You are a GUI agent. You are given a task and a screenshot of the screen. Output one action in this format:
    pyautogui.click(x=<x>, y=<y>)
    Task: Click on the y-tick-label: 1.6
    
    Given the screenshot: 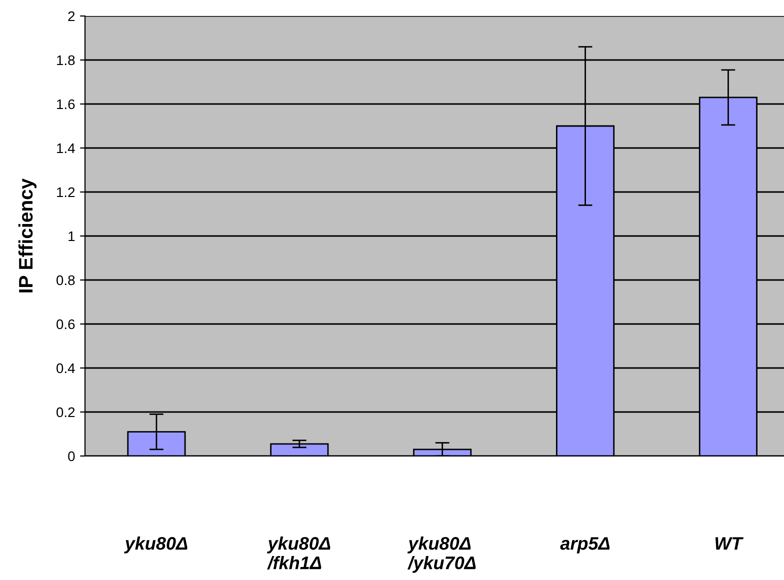 What is the action you would take?
    pyautogui.click(x=66, y=104)
    